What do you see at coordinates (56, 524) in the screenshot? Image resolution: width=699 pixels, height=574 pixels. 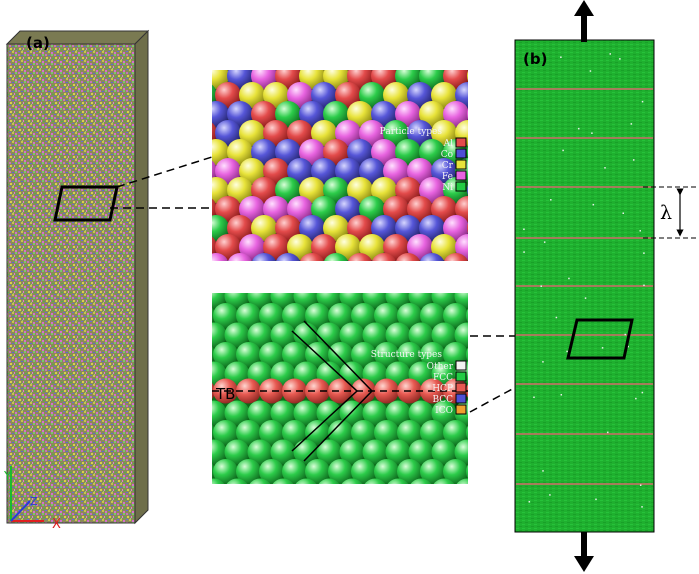 I see `x-axis-label: X` at bounding box center [56, 524].